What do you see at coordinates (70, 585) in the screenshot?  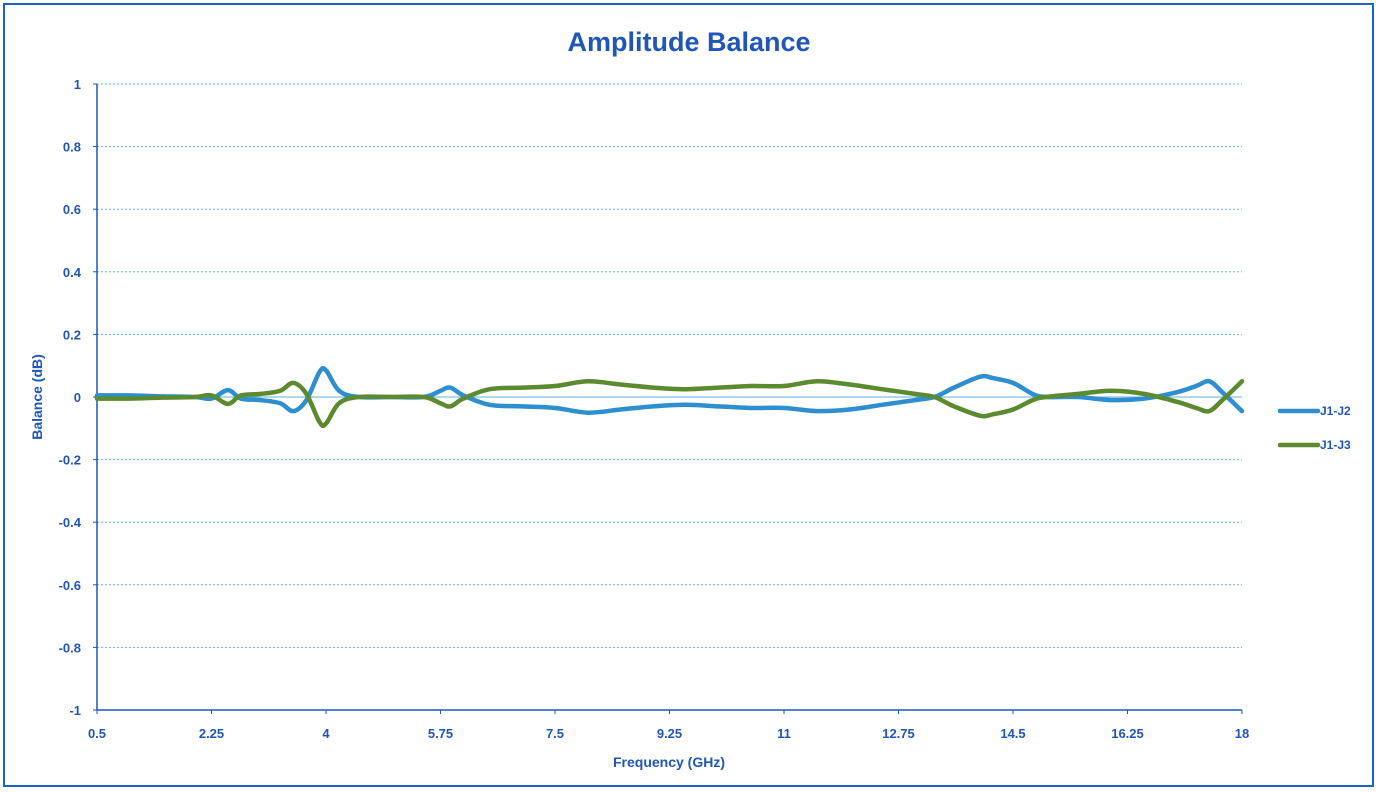 I see `y-tick-label: -0.6` at bounding box center [70, 585].